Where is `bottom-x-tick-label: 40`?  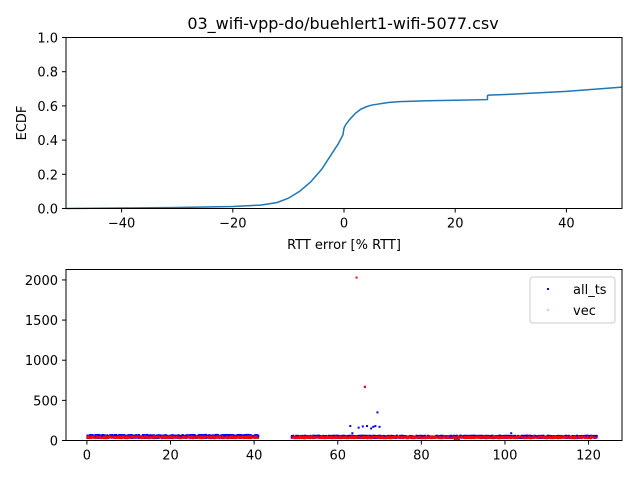
bottom-x-tick-label: 40 is located at coordinates (254, 456).